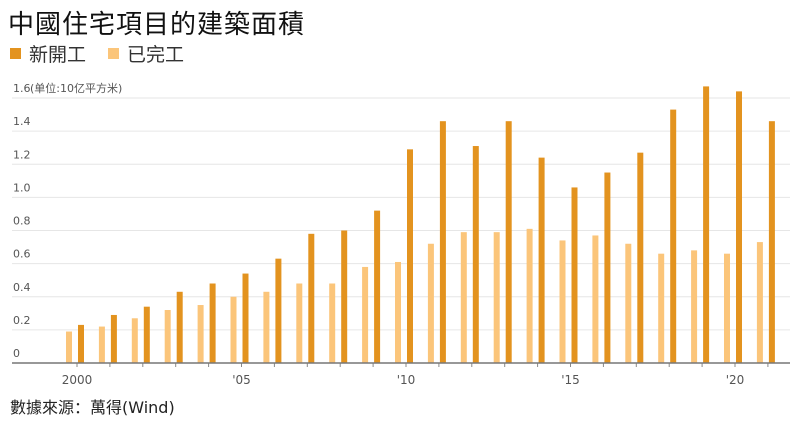  I want to click on legend-item-completed: 已完工, so click(146, 53).